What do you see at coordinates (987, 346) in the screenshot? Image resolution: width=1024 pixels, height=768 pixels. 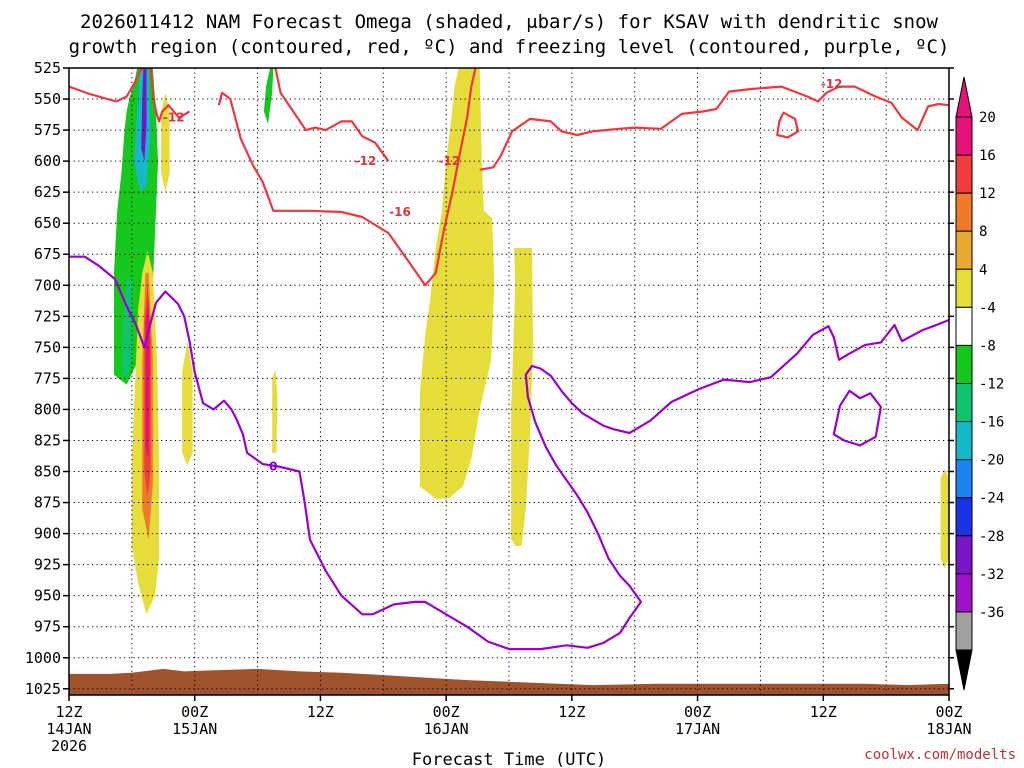 I see `colorbar-label: -8` at bounding box center [987, 346].